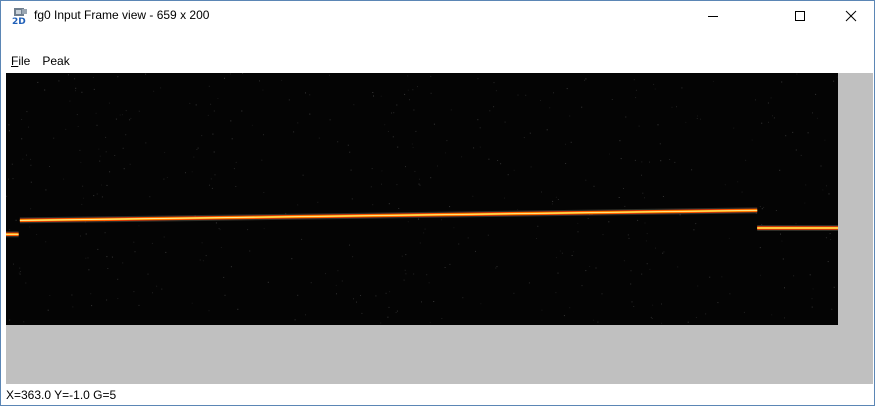 The image size is (875, 406). What do you see at coordinates (437, 16) in the screenshot?
I see `title-bar: 2D fg0 Input Frame view - 659 x 200` at bounding box center [437, 16].